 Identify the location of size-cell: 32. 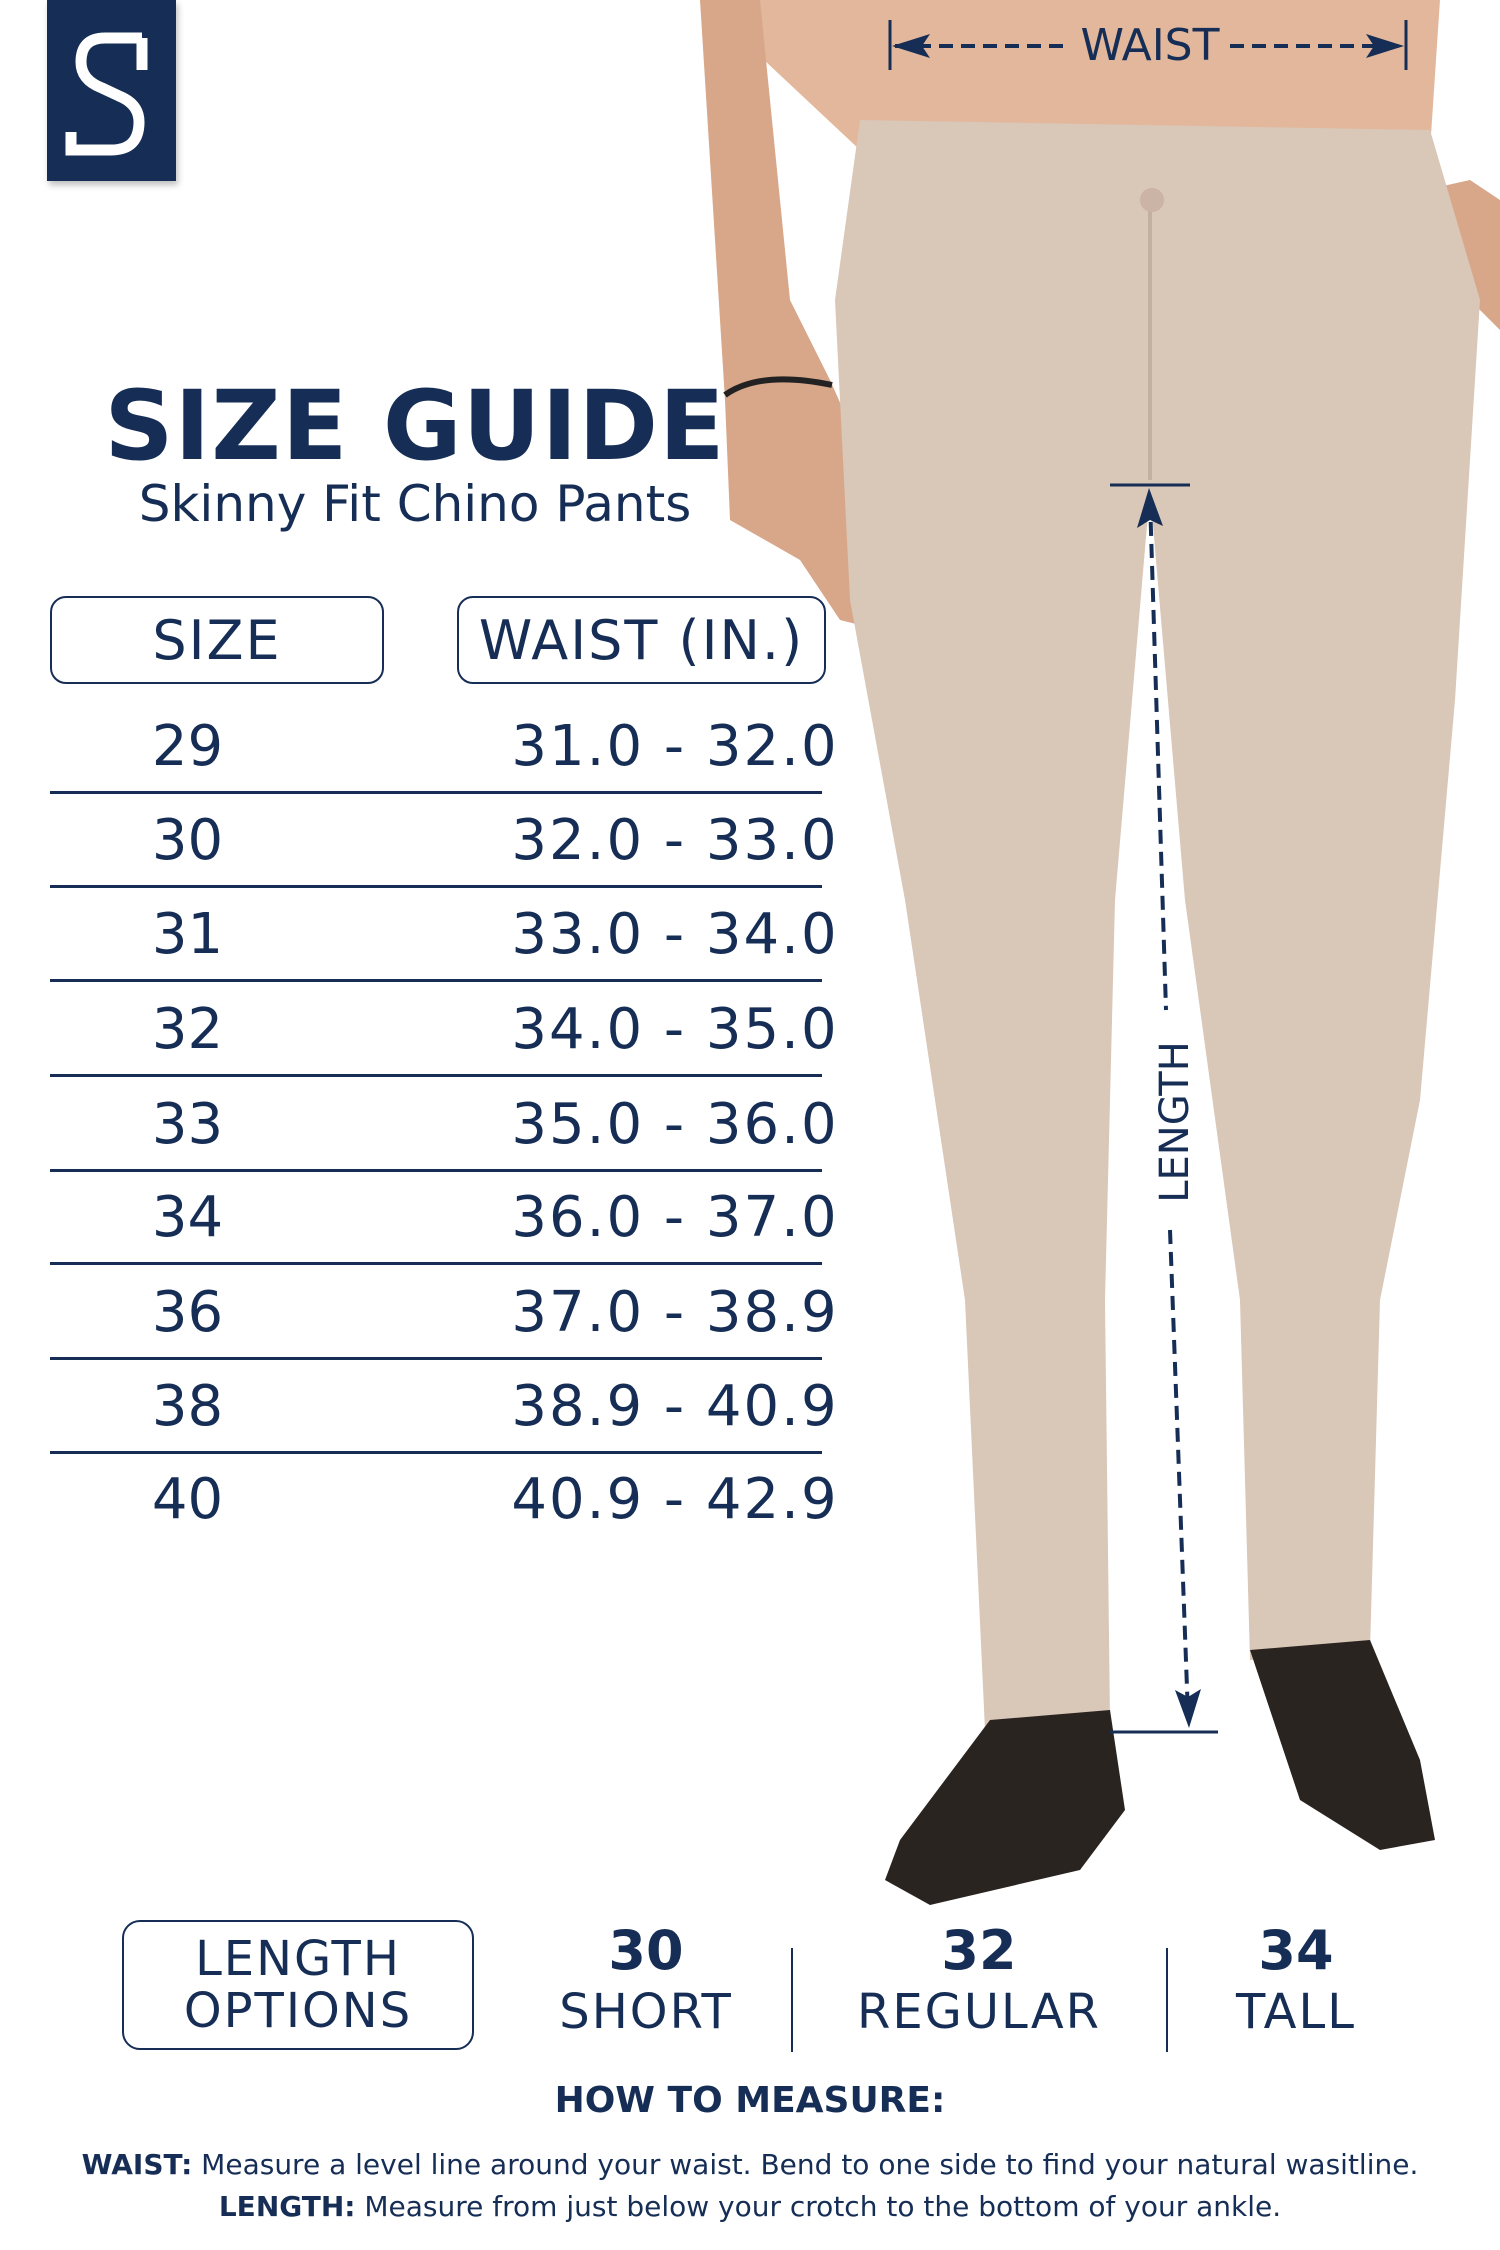
(187, 1029).